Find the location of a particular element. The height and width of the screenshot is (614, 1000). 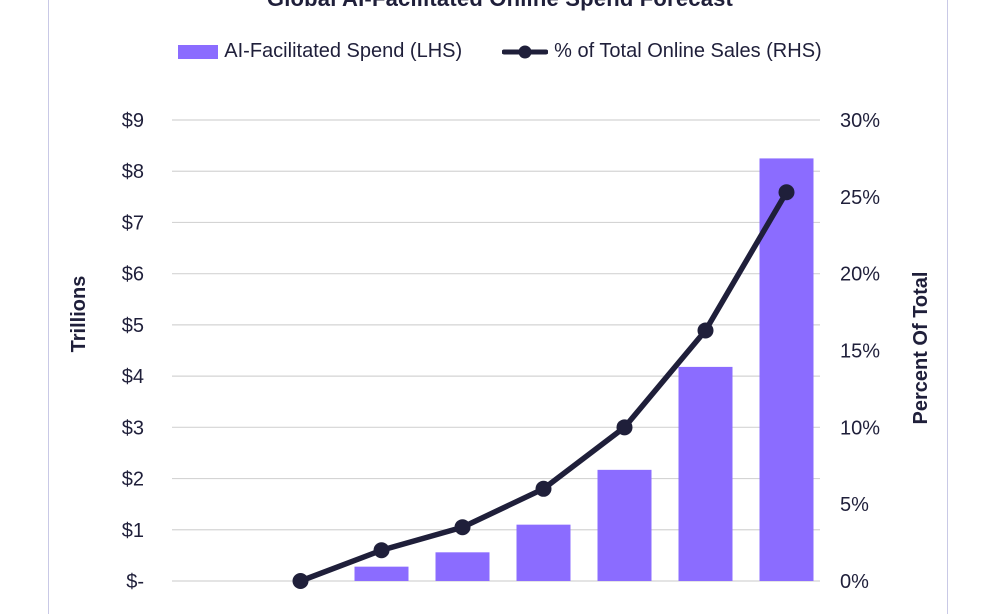

legend-label-share: % of Total Online Sales (RHS) is located at coordinates (688, 51).